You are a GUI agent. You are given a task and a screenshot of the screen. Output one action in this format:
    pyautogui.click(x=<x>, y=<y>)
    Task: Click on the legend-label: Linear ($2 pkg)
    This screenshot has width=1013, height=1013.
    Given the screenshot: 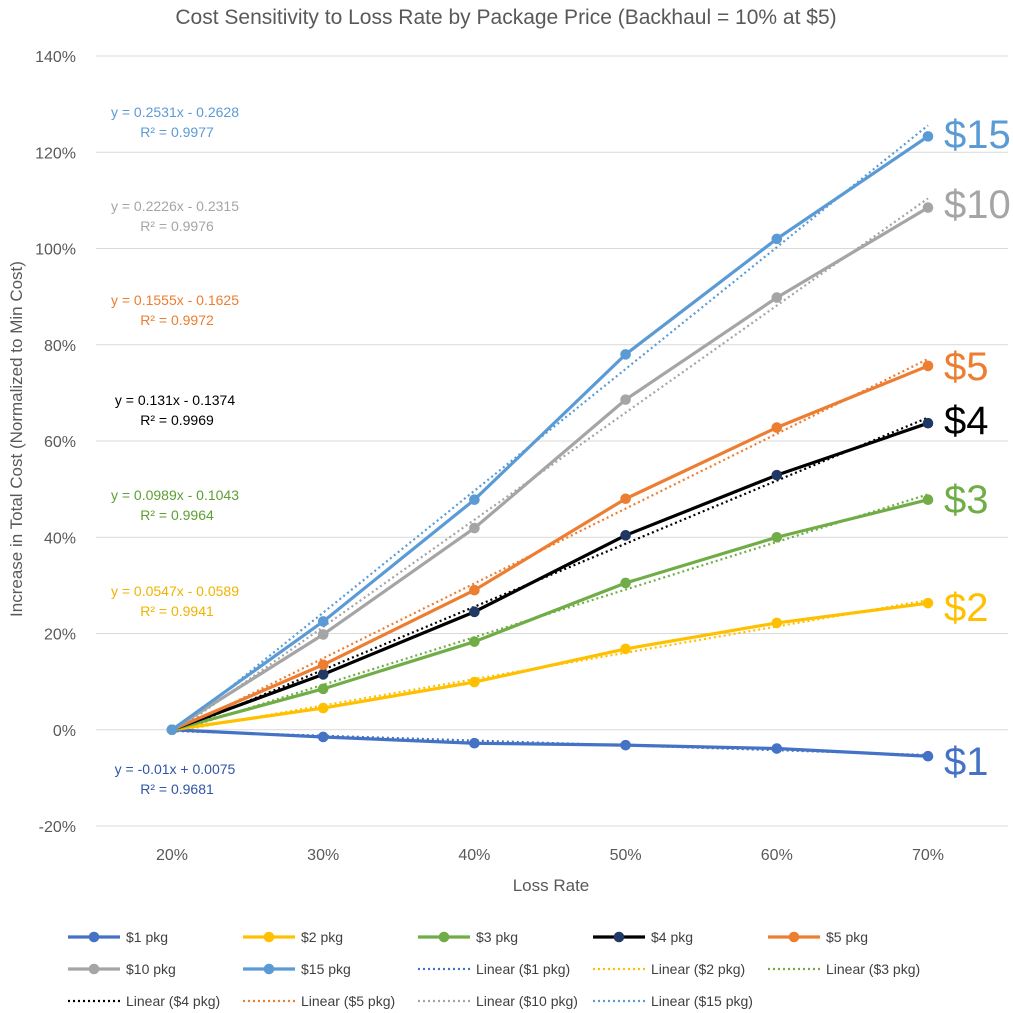 What is the action you would take?
    pyautogui.click(x=698, y=969)
    